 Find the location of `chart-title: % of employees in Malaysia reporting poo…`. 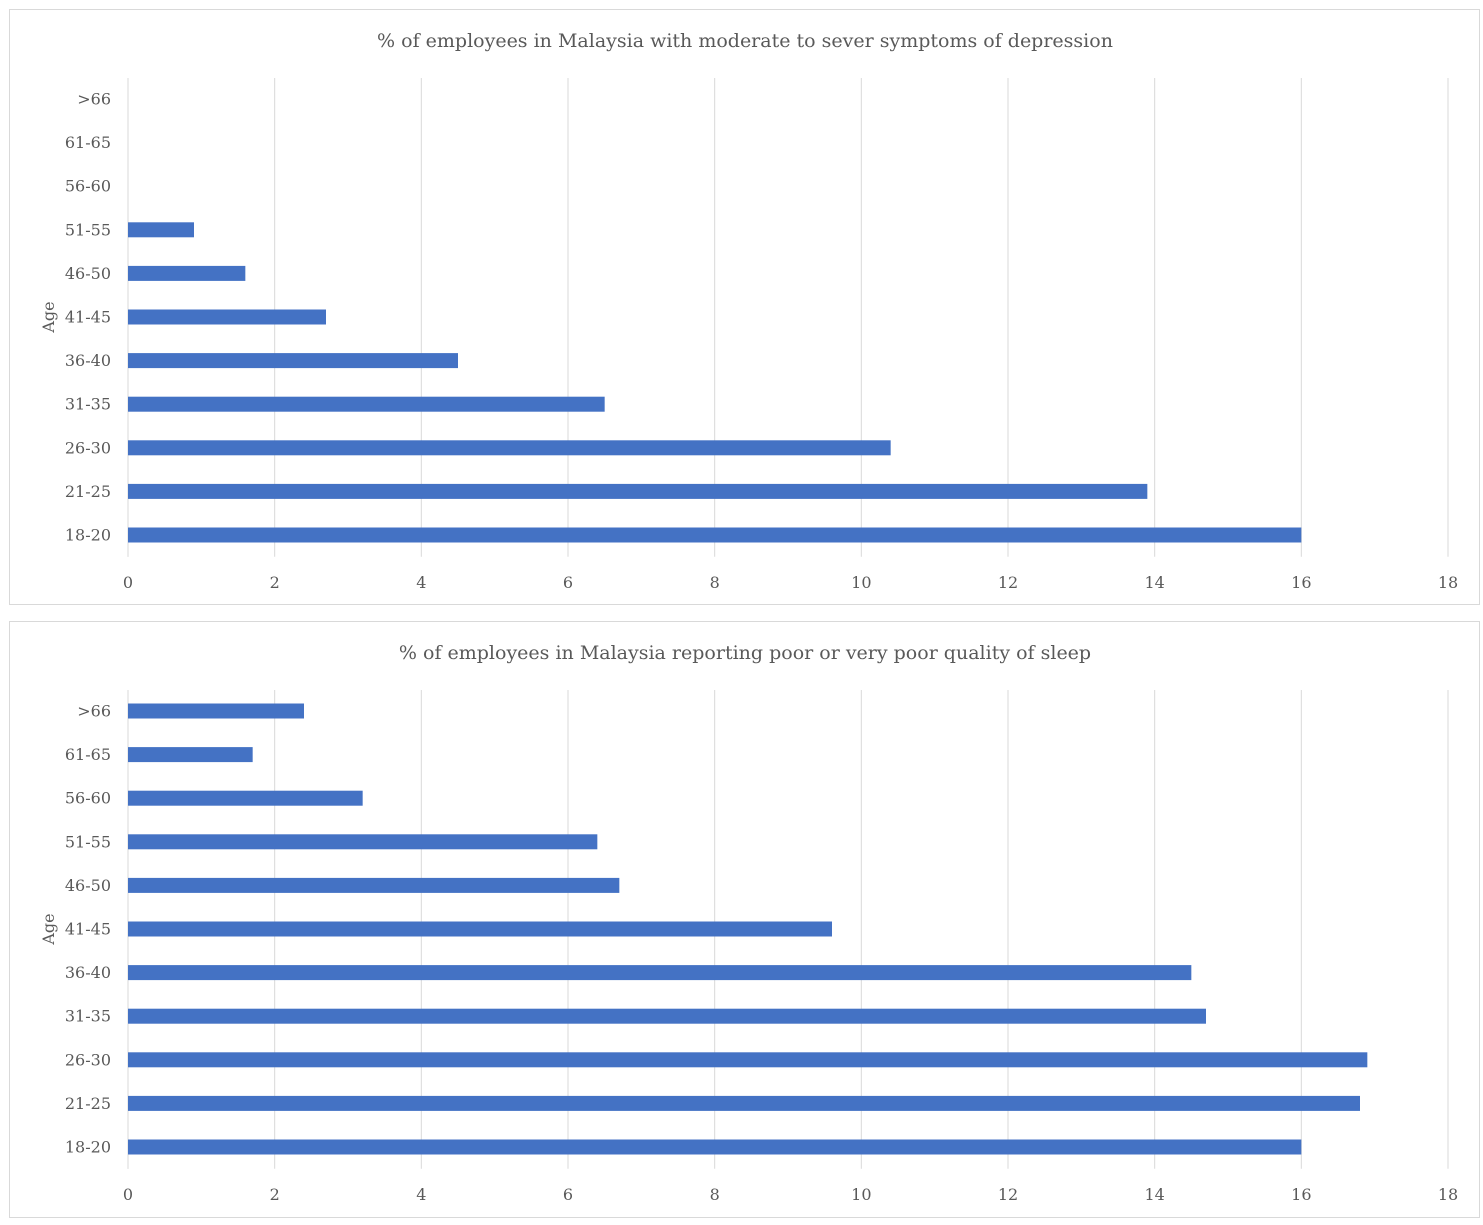

chart-title: % of employees in Malaysia reporting poo… is located at coordinates (745, 653).